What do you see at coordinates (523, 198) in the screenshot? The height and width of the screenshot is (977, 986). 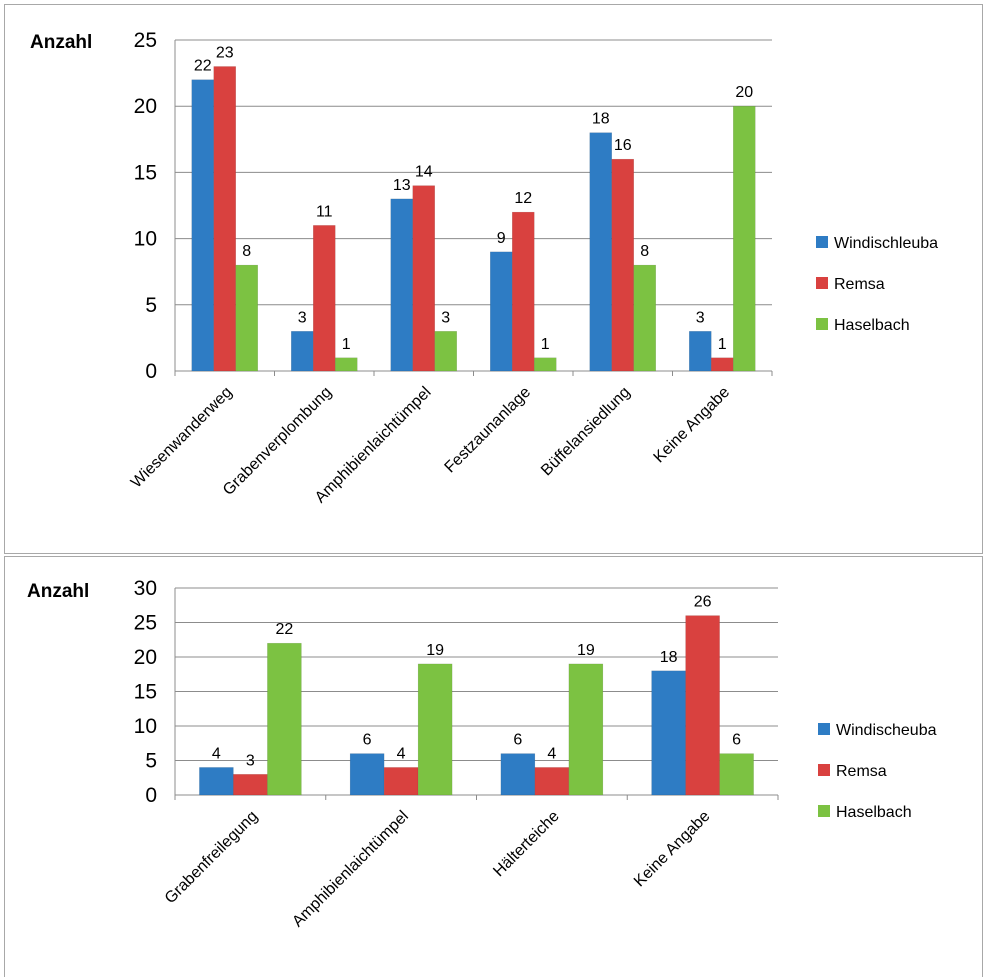 I see `data-label: 12` at bounding box center [523, 198].